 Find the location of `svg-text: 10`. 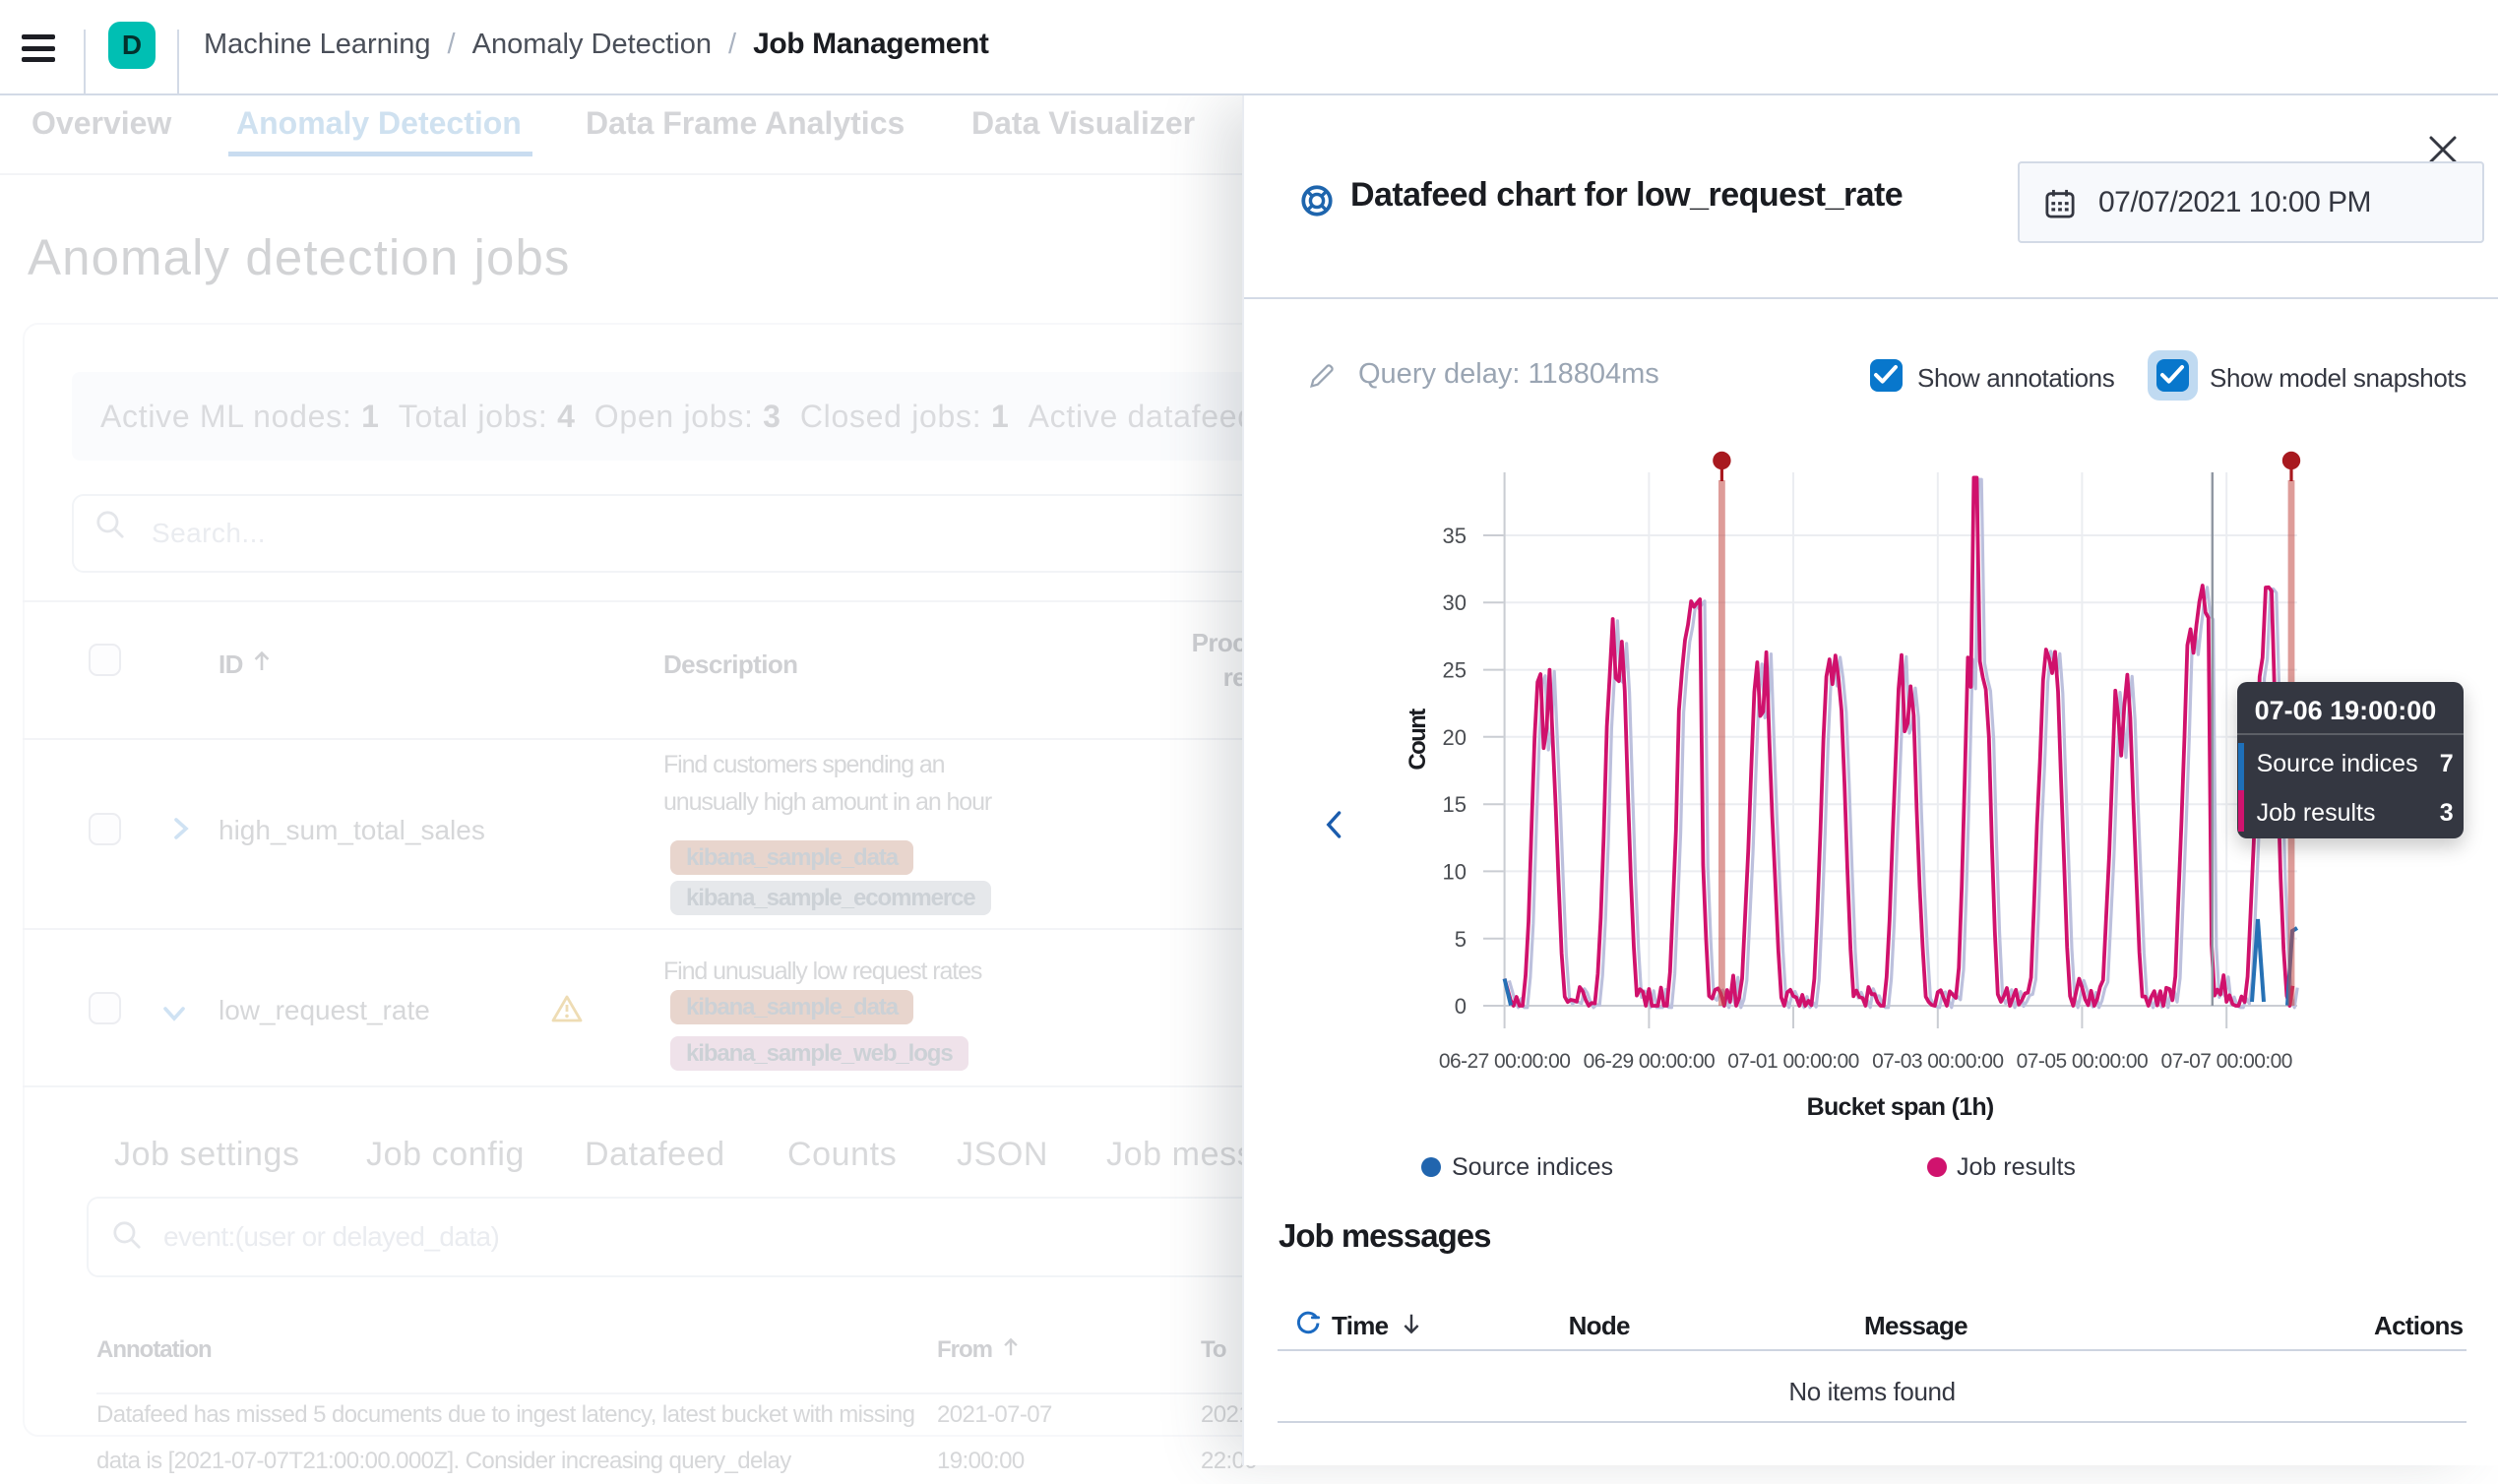

svg-text: 10 is located at coordinates (1455, 872).